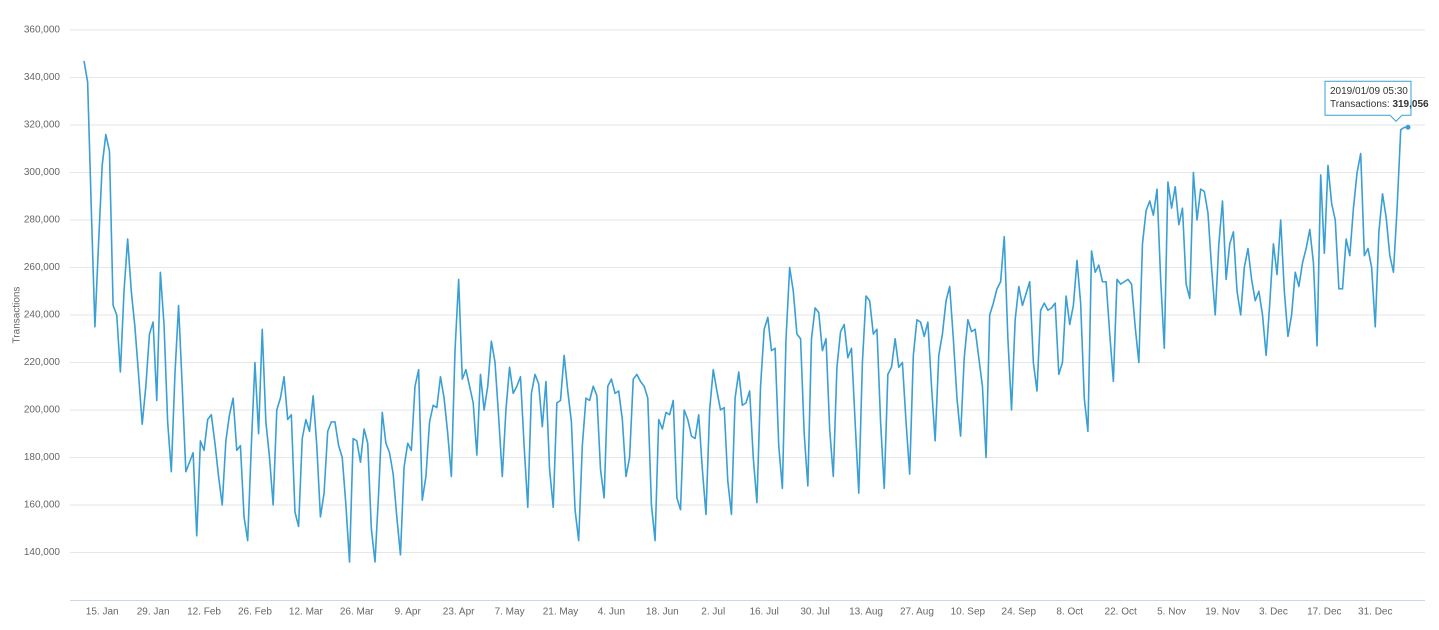 Image resolution: width=1439 pixels, height=630 pixels. What do you see at coordinates (866, 612) in the screenshot?
I see `x-tick-label: 13. Aug` at bounding box center [866, 612].